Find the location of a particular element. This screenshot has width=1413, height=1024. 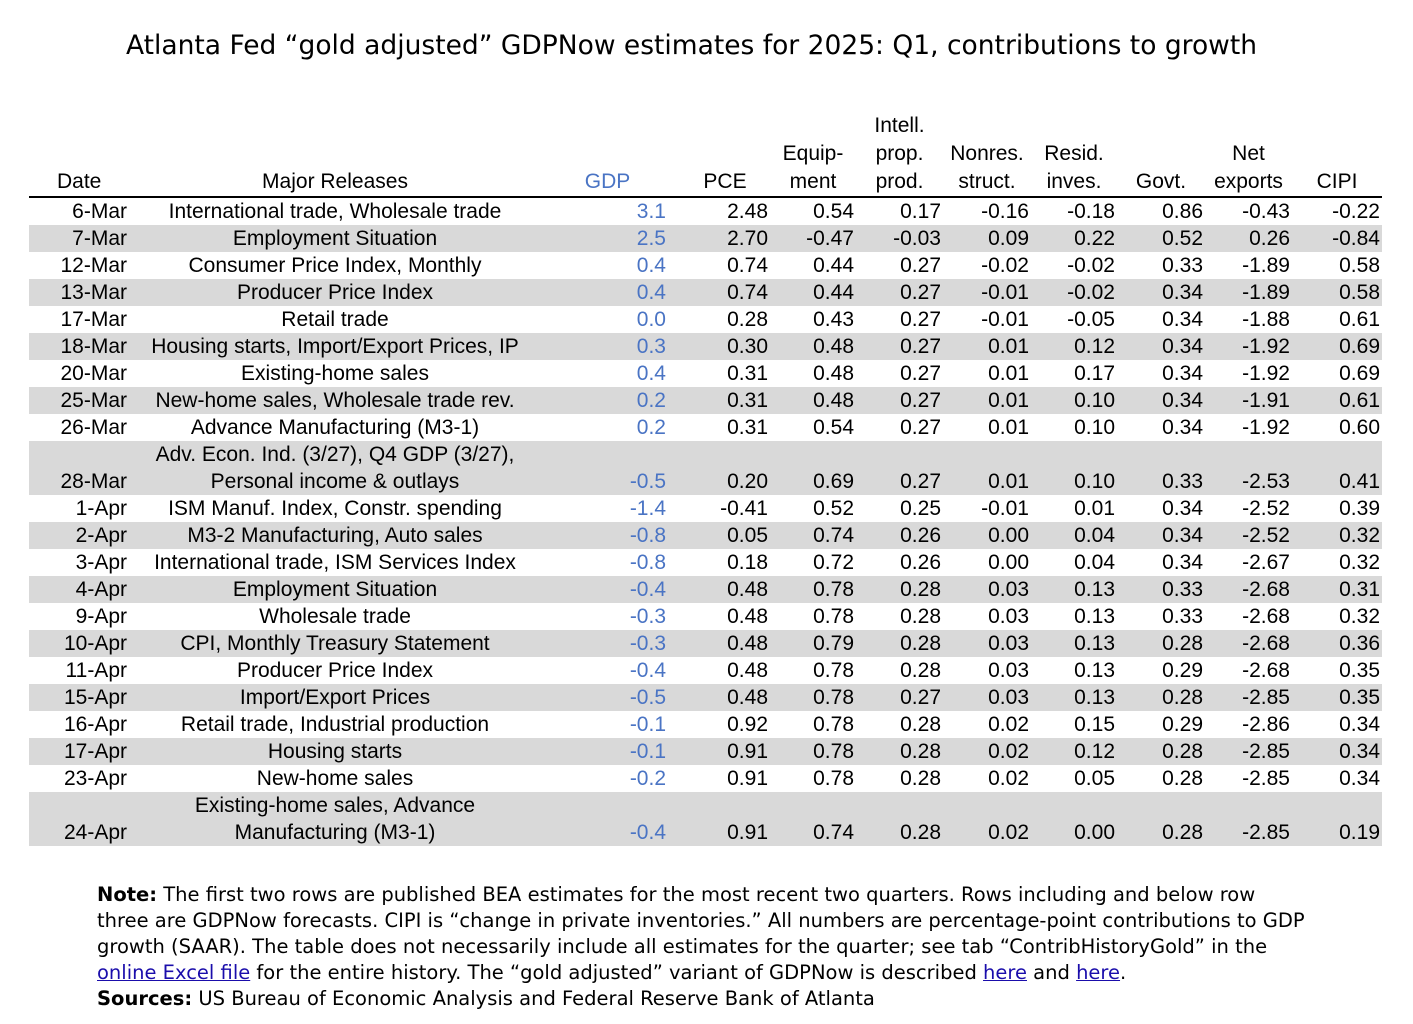

date-cell: 4-Apr is located at coordinates (82, 589).